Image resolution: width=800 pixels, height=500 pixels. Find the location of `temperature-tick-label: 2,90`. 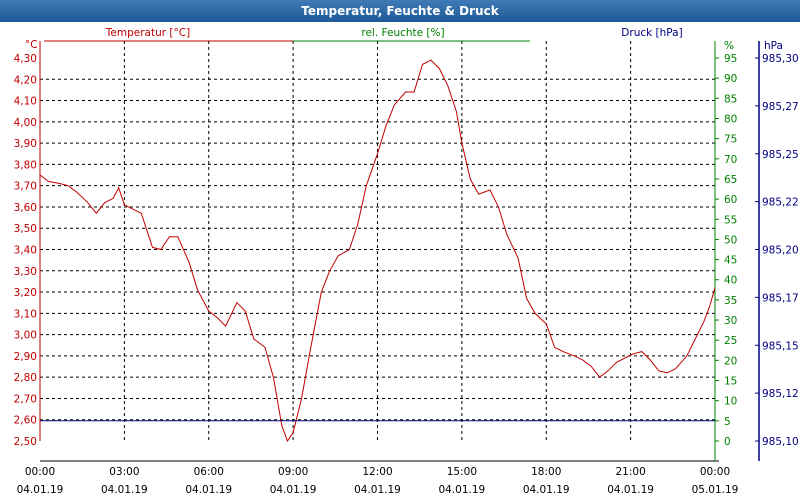

temperature-tick-label: 2,90 is located at coordinates (25, 357).